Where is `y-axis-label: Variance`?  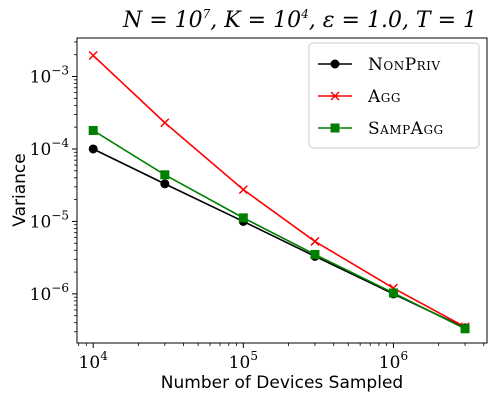 y-axis-label: Variance is located at coordinates (20, 189).